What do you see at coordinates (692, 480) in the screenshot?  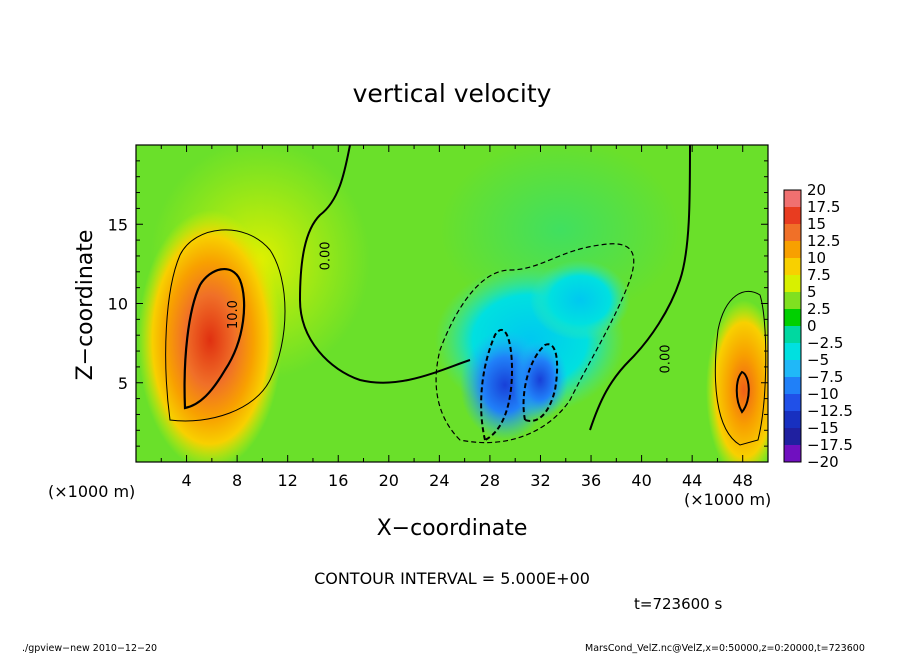 I see `x-tick-label: 44` at bounding box center [692, 480].